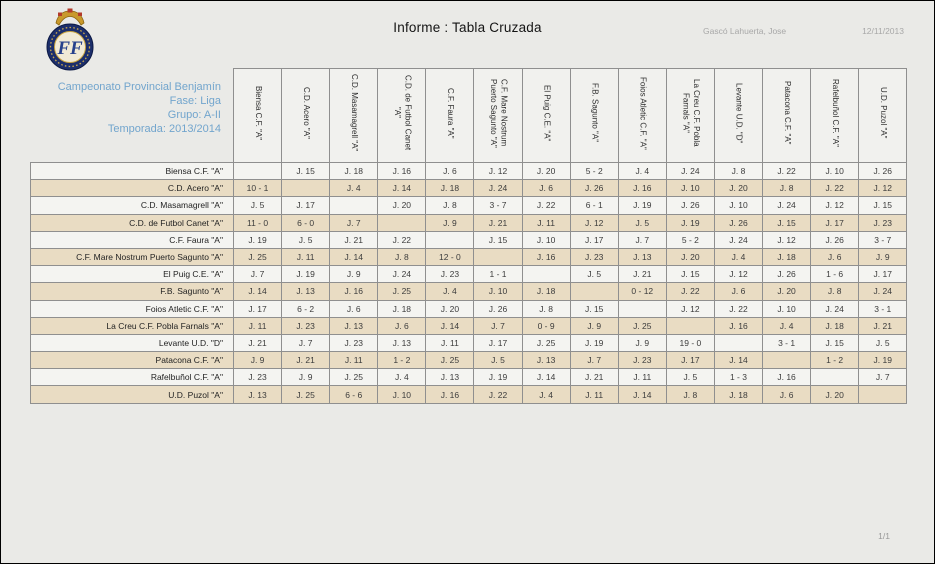 This screenshot has height=564, width=935. Describe the element at coordinates (132, 308) in the screenshot. I see `row-label: Foios Atletic C.F. "A"` at that location.